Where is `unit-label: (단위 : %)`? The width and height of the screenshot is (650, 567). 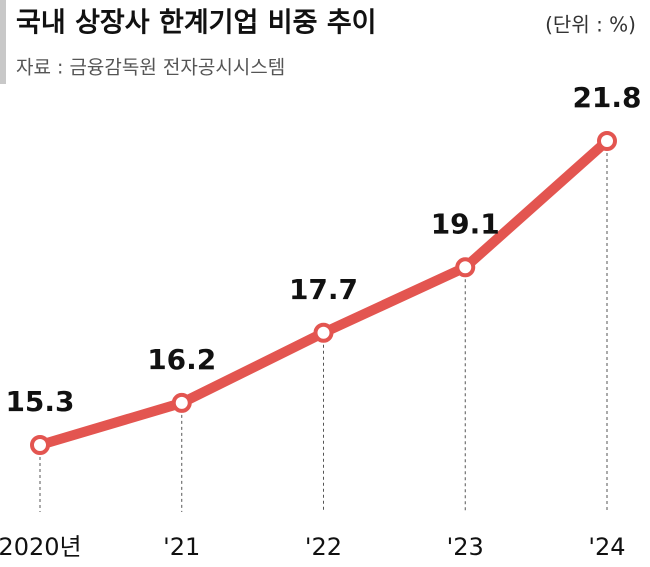 unit-label: (단위 : %) is located at coordinates (590, 25).